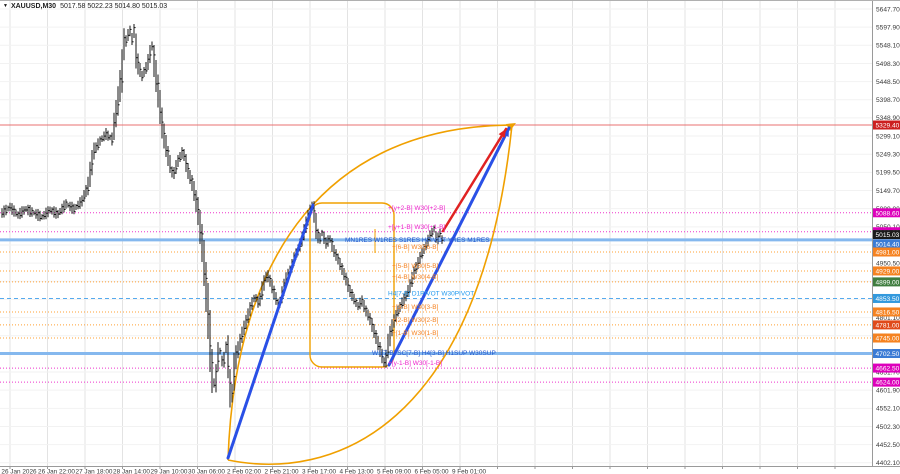 The image size is (900, 474). What do you see at coordinates (431, 294) in the screenshot?
I see `level-annotation-text: H4[7-B] D1PIVOT W30PIVOT` at bounding box center [431, 294].